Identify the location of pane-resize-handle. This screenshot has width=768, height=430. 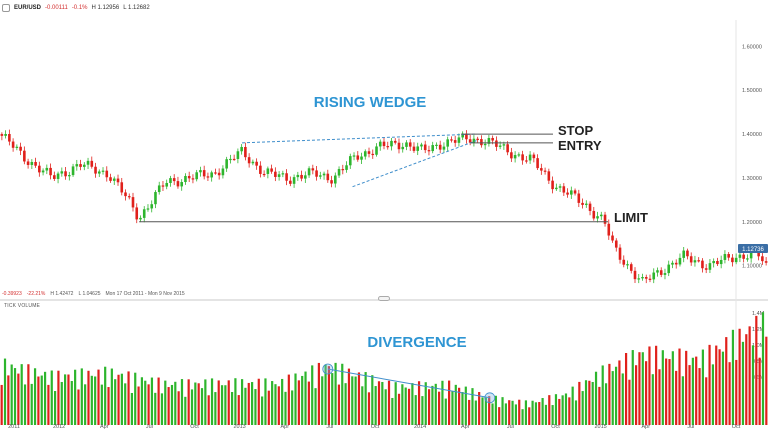
(384, 298).